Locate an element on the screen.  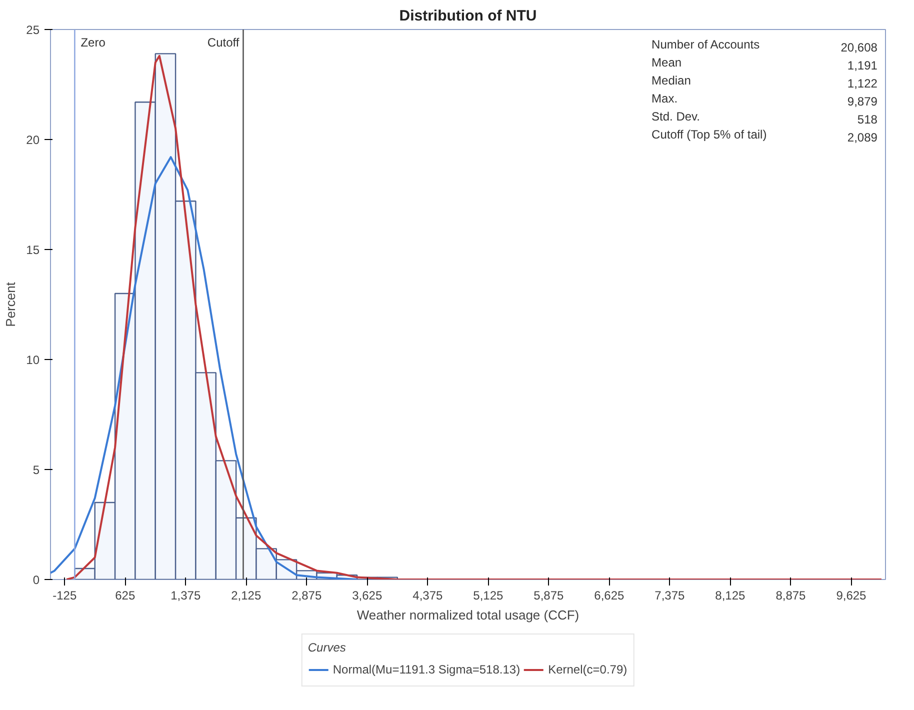
text: Max. 9,879 is located at coordinates (765, 100).